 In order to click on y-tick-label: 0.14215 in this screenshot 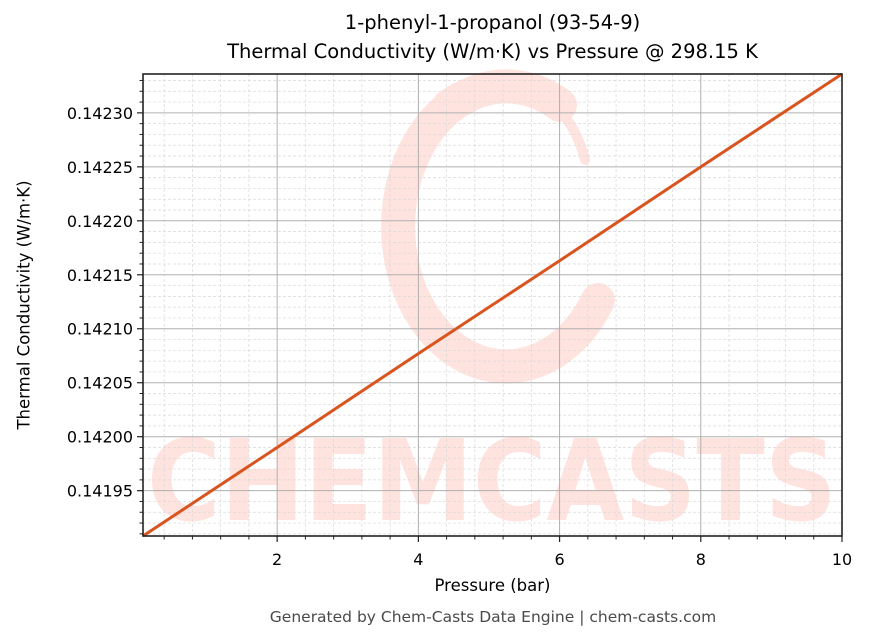, I will do `click(100, 275)`.